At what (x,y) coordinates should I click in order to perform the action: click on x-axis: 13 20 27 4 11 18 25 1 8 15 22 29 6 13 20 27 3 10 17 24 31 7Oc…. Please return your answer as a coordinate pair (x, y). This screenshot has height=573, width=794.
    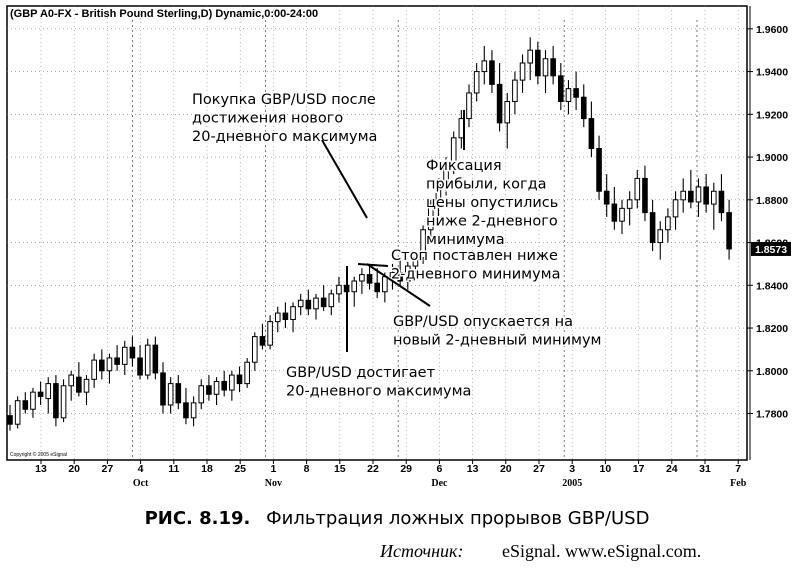
    Looking at the image, I should click on (391, 474).